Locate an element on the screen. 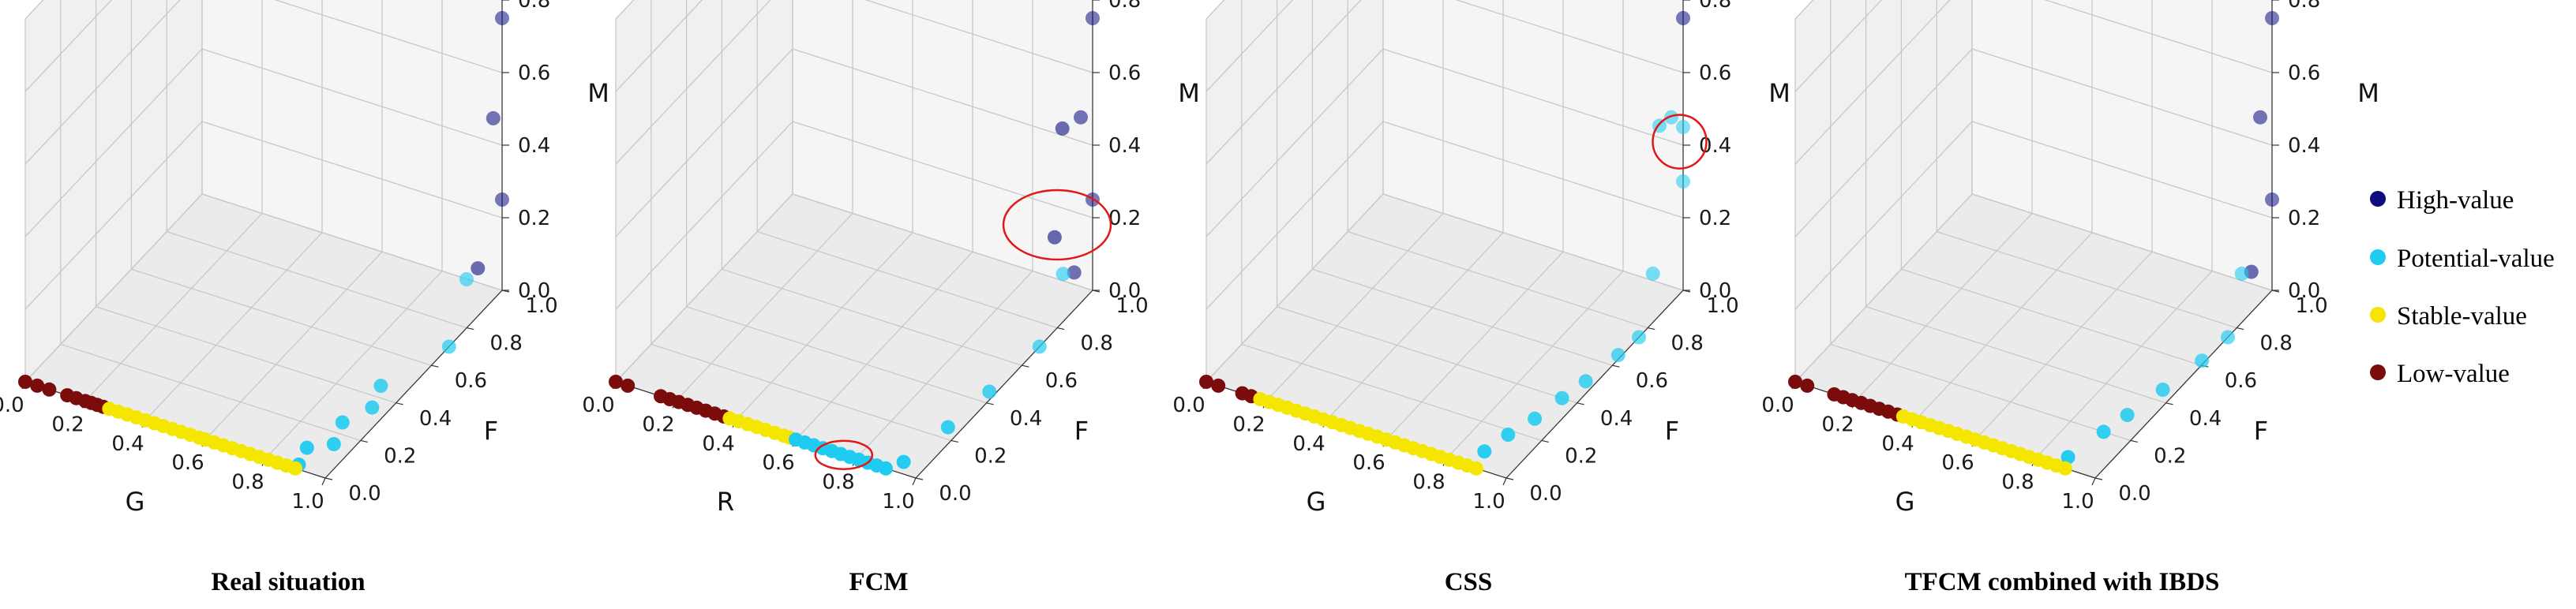 The height and width of the screenshot is (609, 2576). y-axis-label: F is located at coordinates (491, 431).